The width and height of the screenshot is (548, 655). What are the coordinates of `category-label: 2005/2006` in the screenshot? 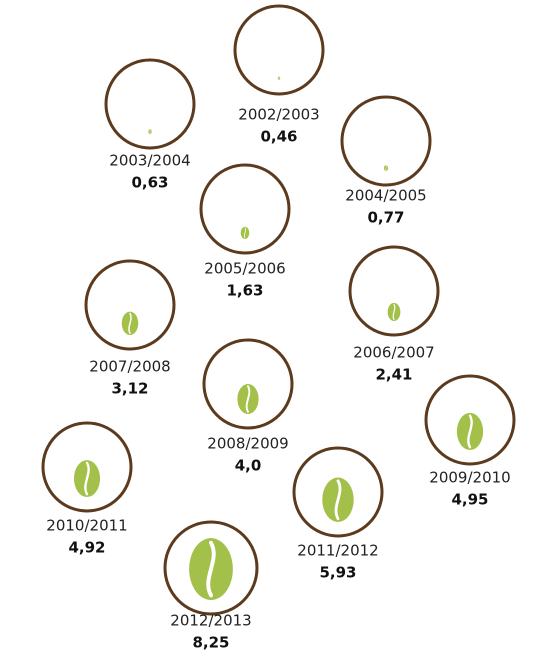 It's located at (244, 269).